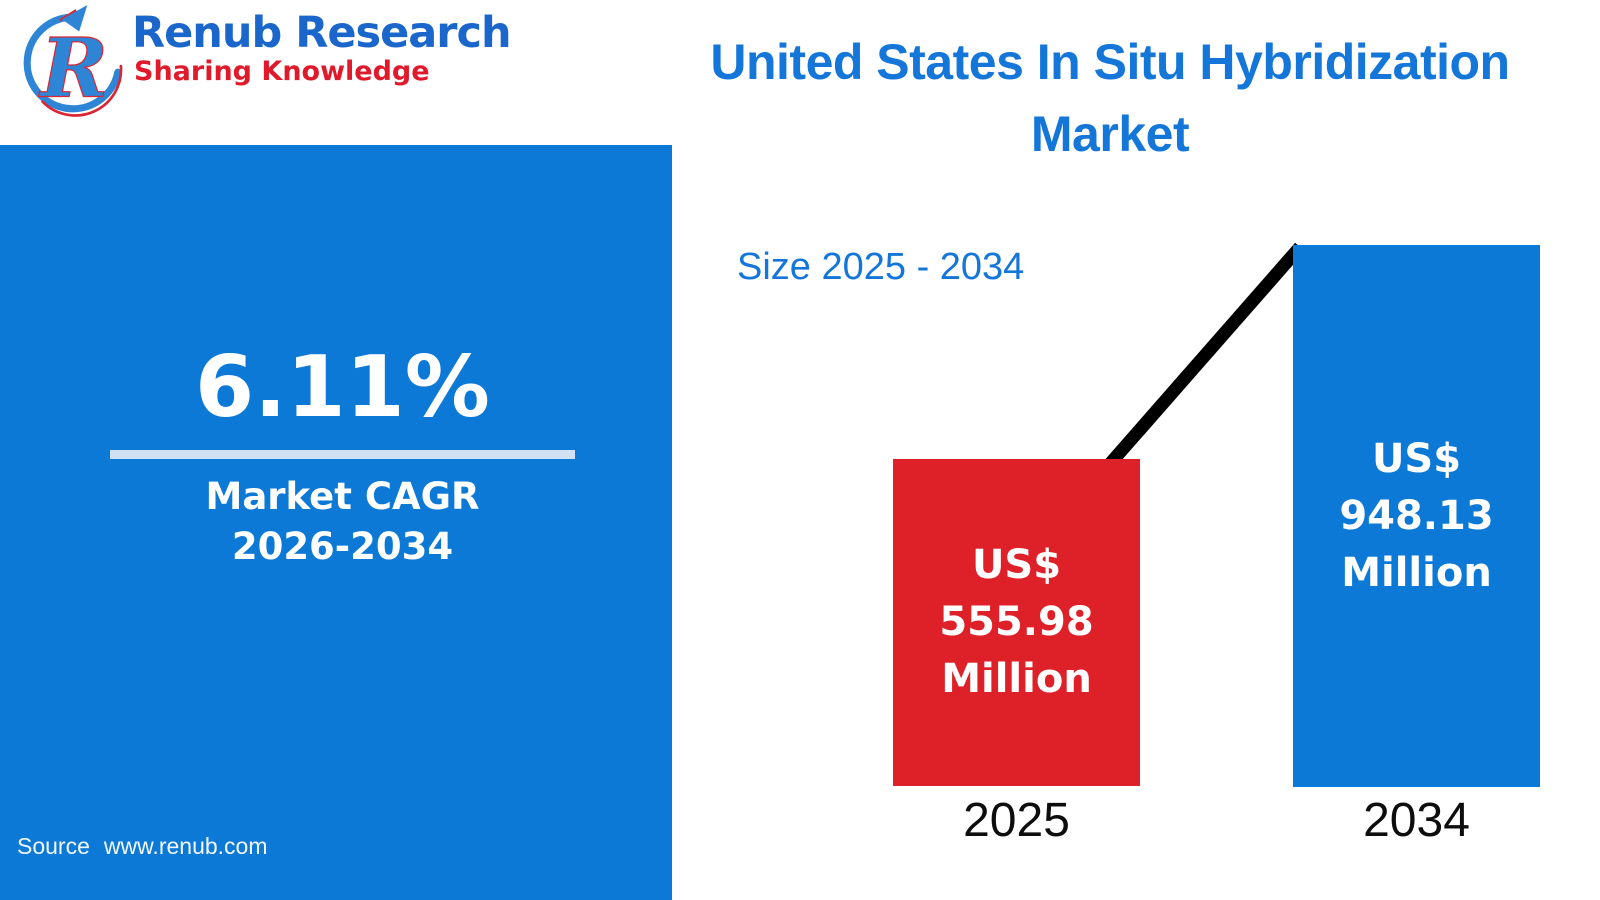 This screenshot has width=1600, height=900. I want to click on renub-logo-icon: R, so click(73, 61).